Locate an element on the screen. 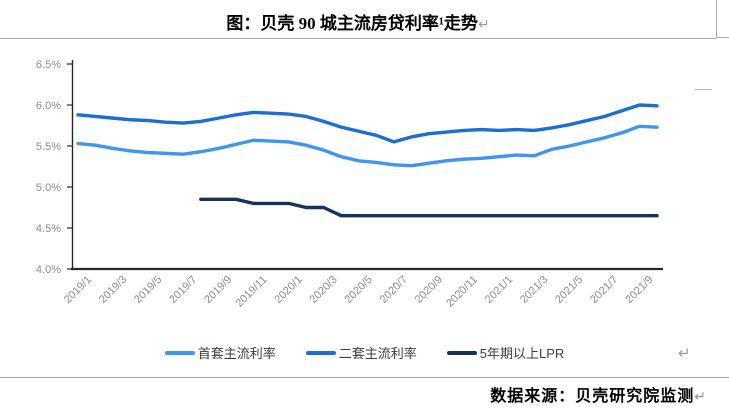 The height and width of the screenshot is (410, 729). line-lpr-5y is located at coordinates (429, 207).